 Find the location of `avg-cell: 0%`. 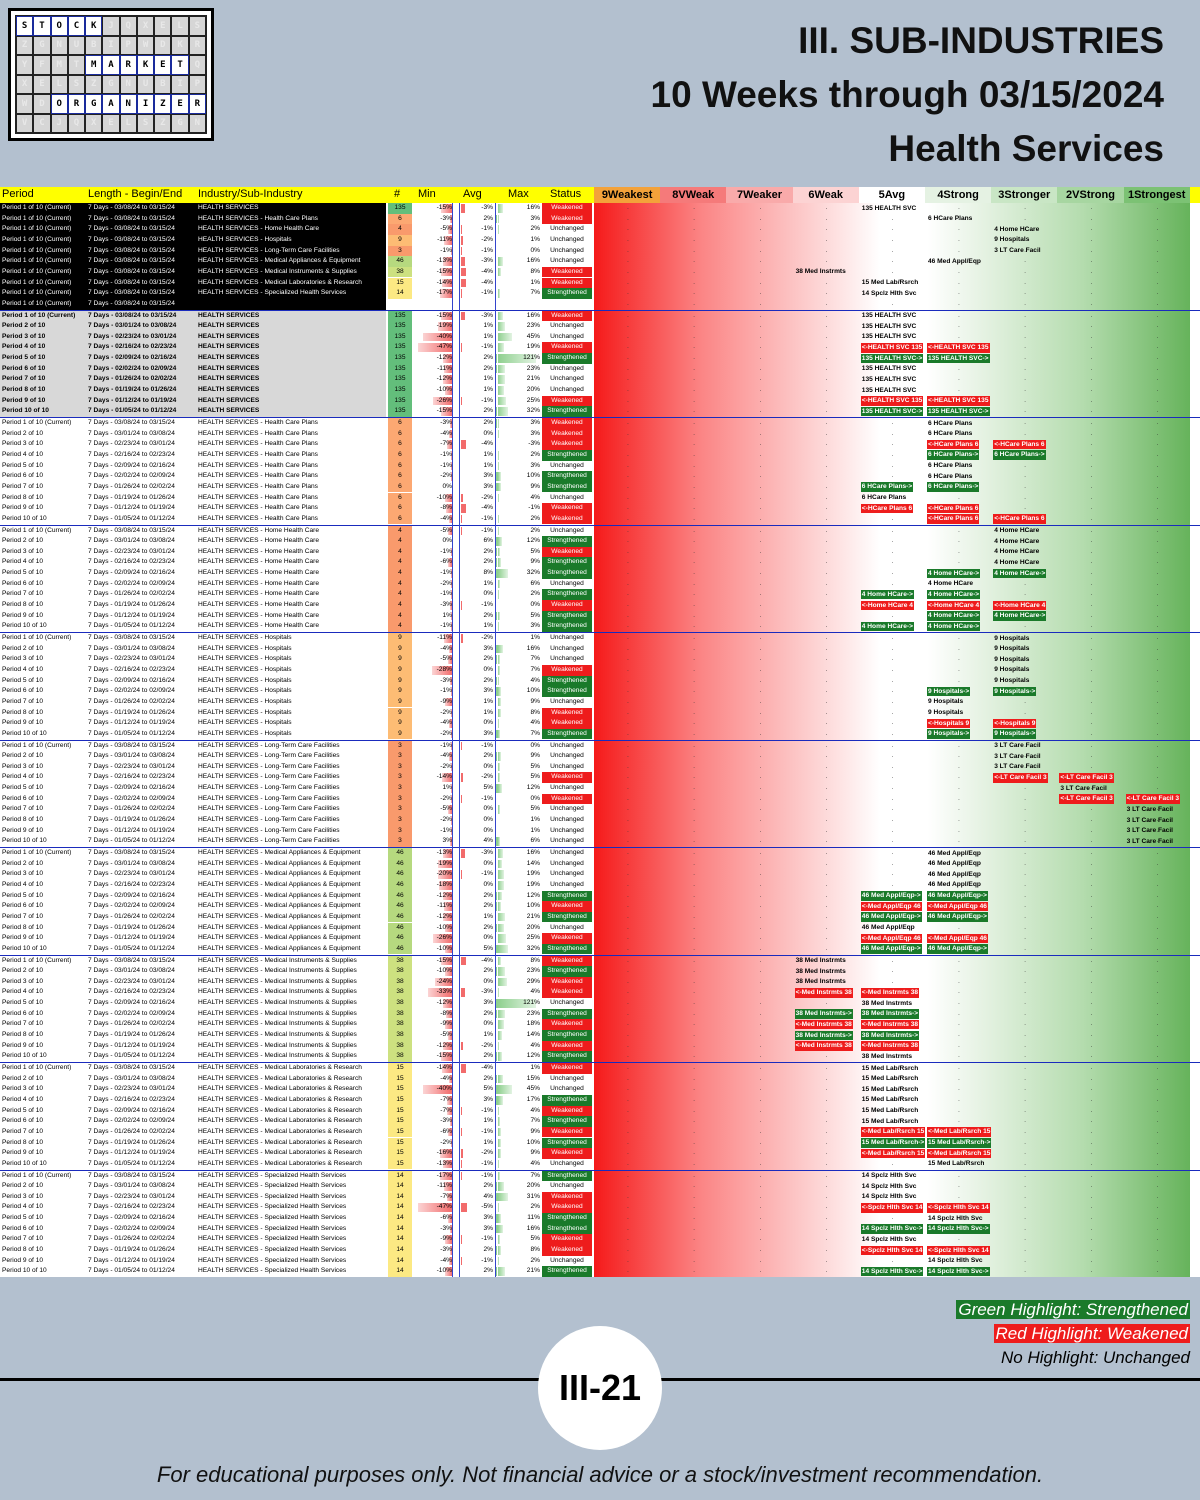

avg-cell: 0% is located at coordinates (488, 820).